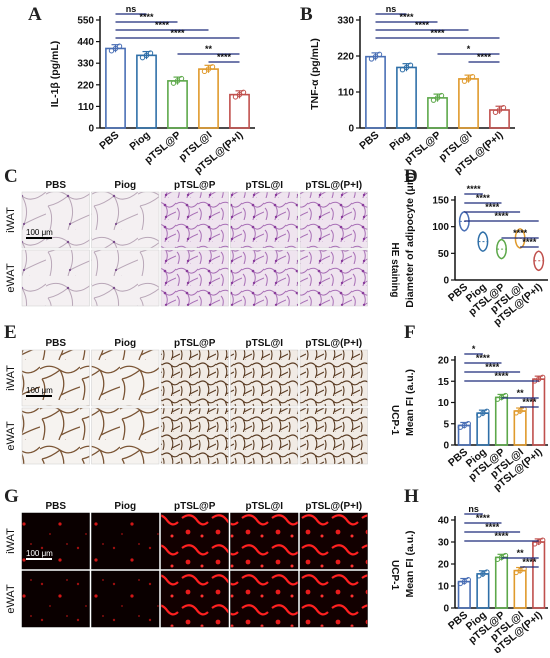  What do you see at coordinates (55, 74) in the screenshot?
I see `y-axis-title: IL-1β (pg/mL)` at bounding box center [55, 74].